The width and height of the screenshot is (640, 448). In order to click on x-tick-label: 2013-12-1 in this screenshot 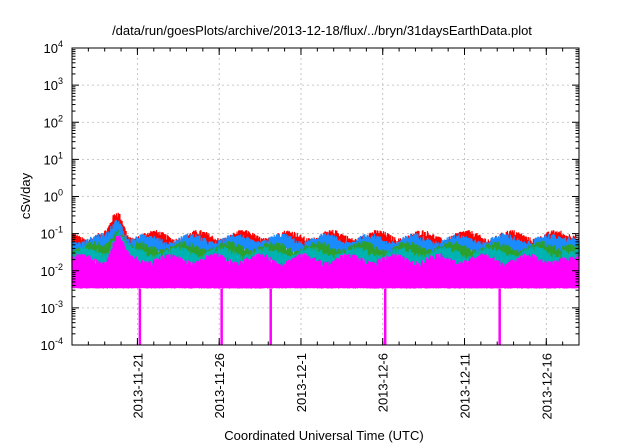, I will do `click(301, 382)`.